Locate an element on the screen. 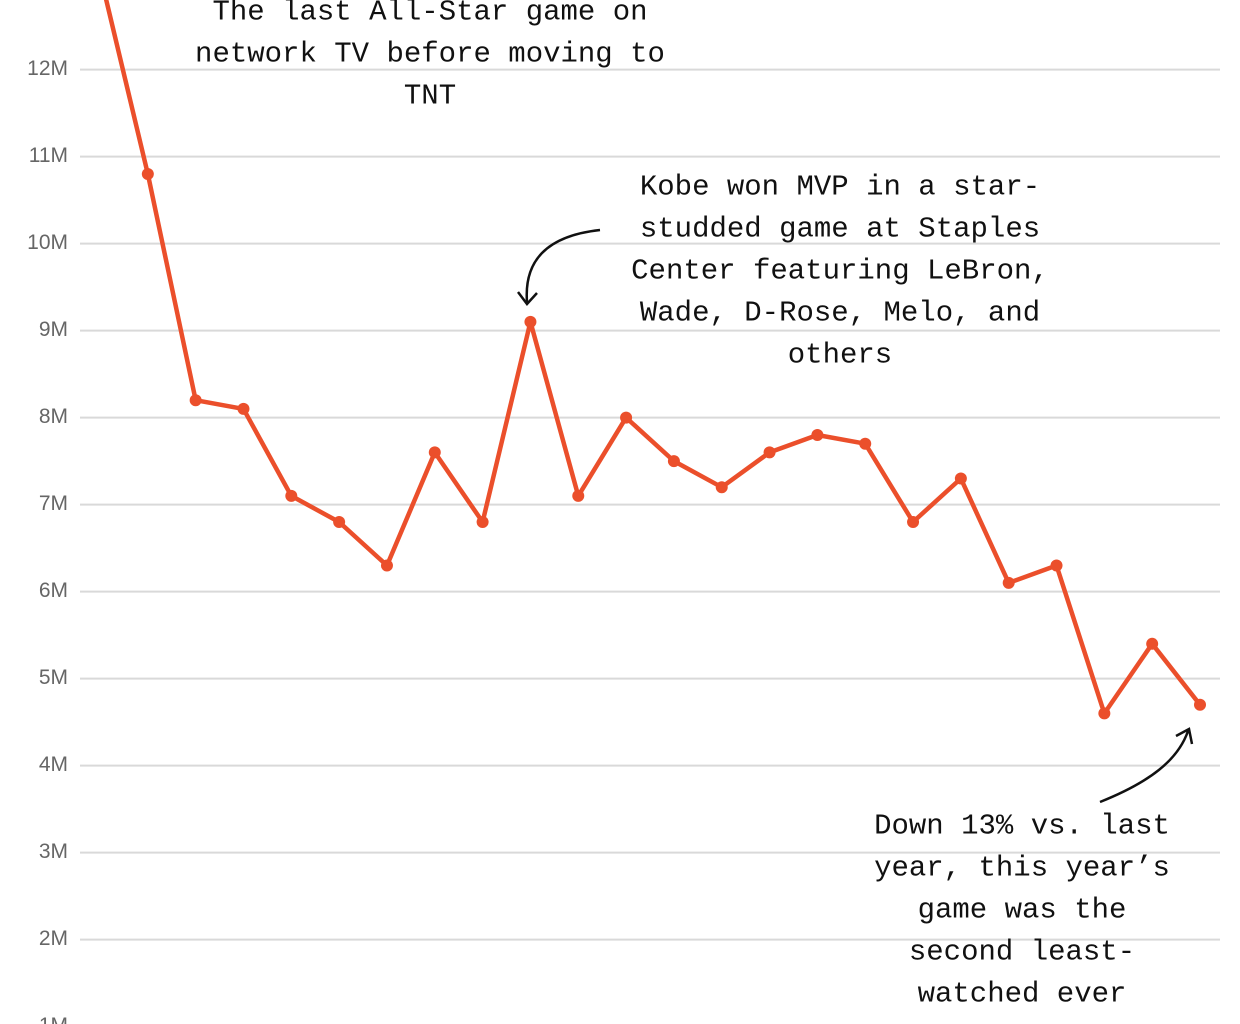  y-tick-label: 5M is located at coordinates (53, 677).